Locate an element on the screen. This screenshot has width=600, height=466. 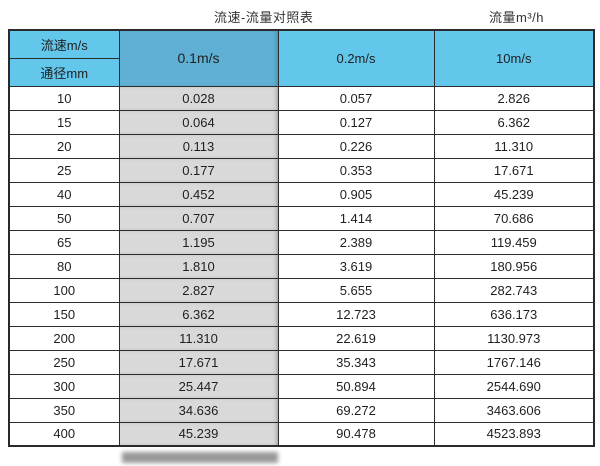
value-cell: 1767.146 is located at coordinates (514, 362).